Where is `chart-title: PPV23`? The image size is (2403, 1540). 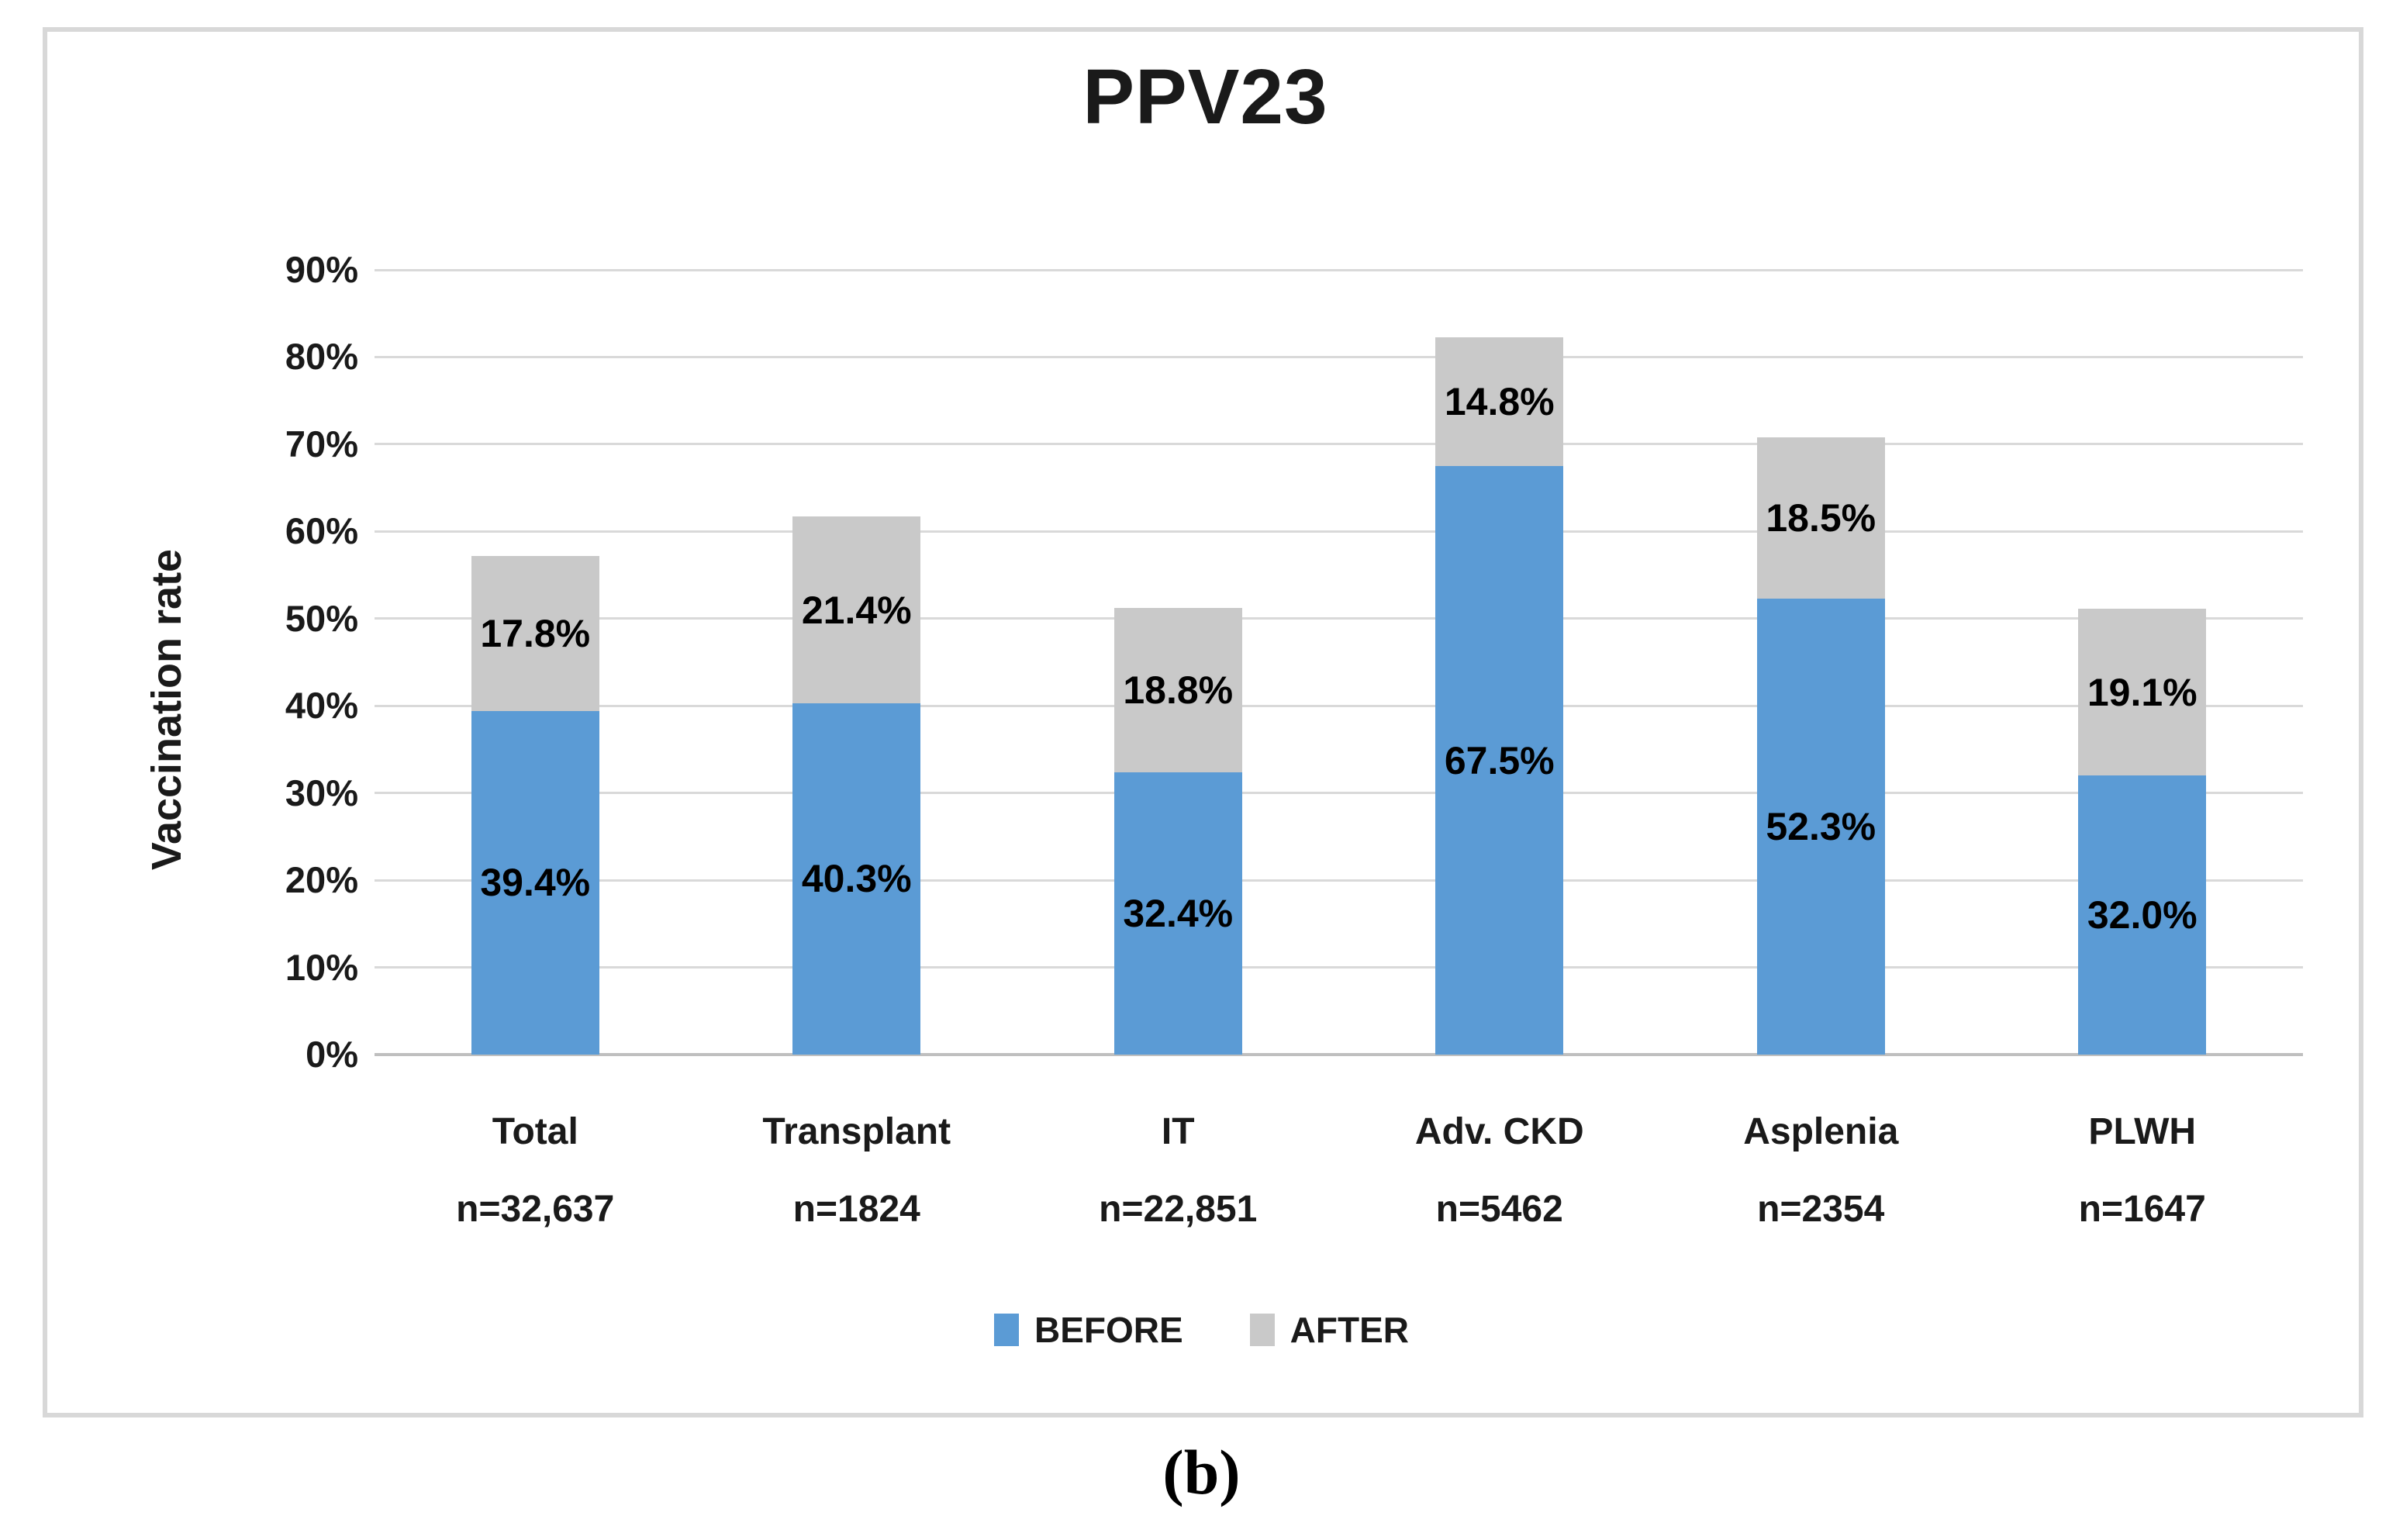
chart-title: PPV23 is located at coordinates (1205, 97).